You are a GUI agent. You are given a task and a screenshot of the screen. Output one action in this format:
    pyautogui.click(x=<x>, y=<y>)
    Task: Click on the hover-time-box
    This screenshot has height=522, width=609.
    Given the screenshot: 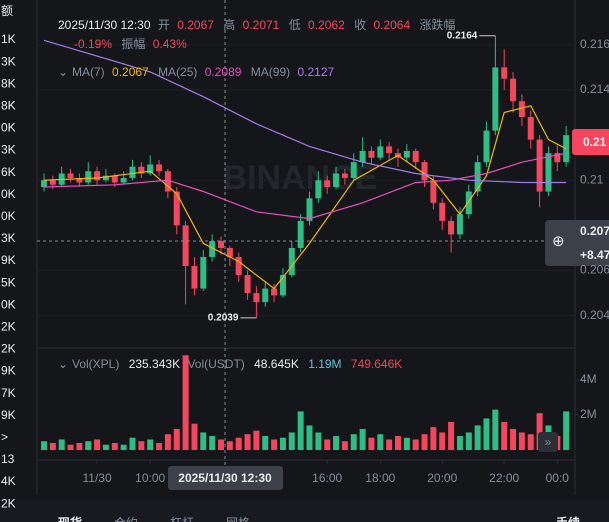 What is the action you would take?
    pyautogui.click(x=225, y=478)
    